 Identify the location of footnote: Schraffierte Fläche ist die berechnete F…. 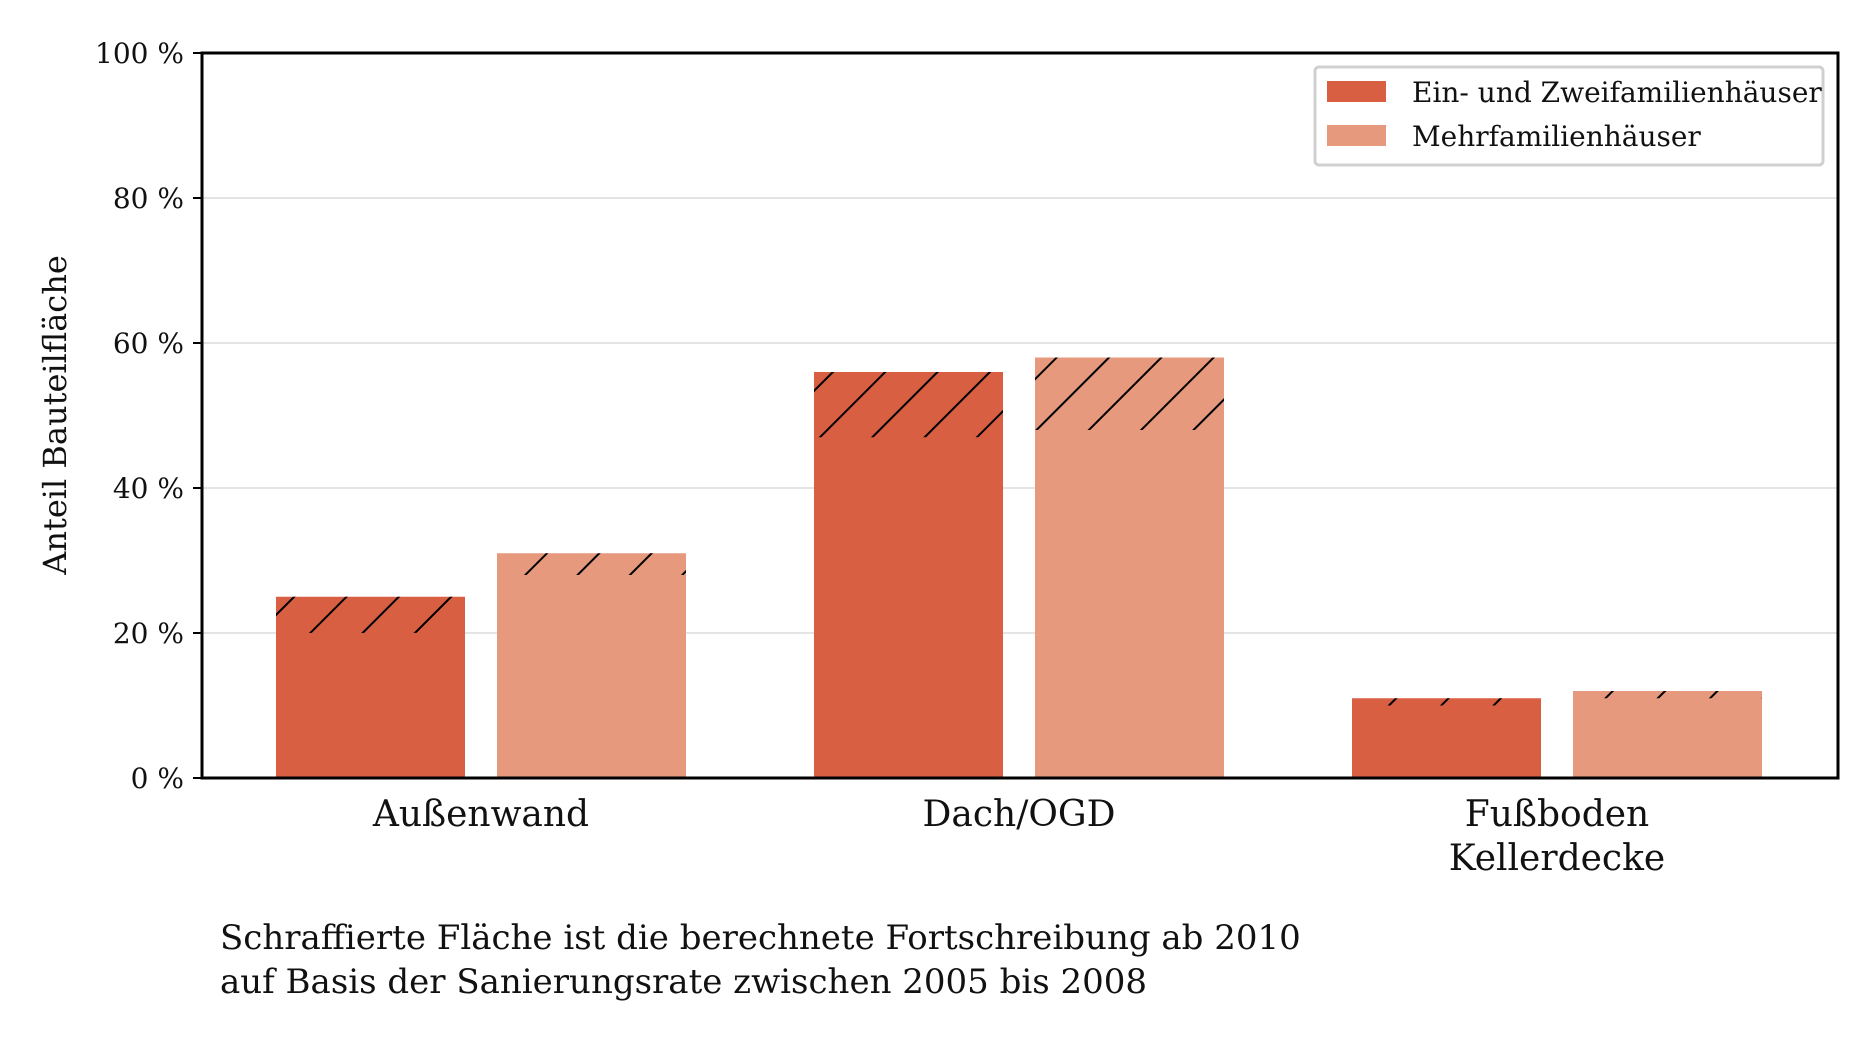
(760, 960).